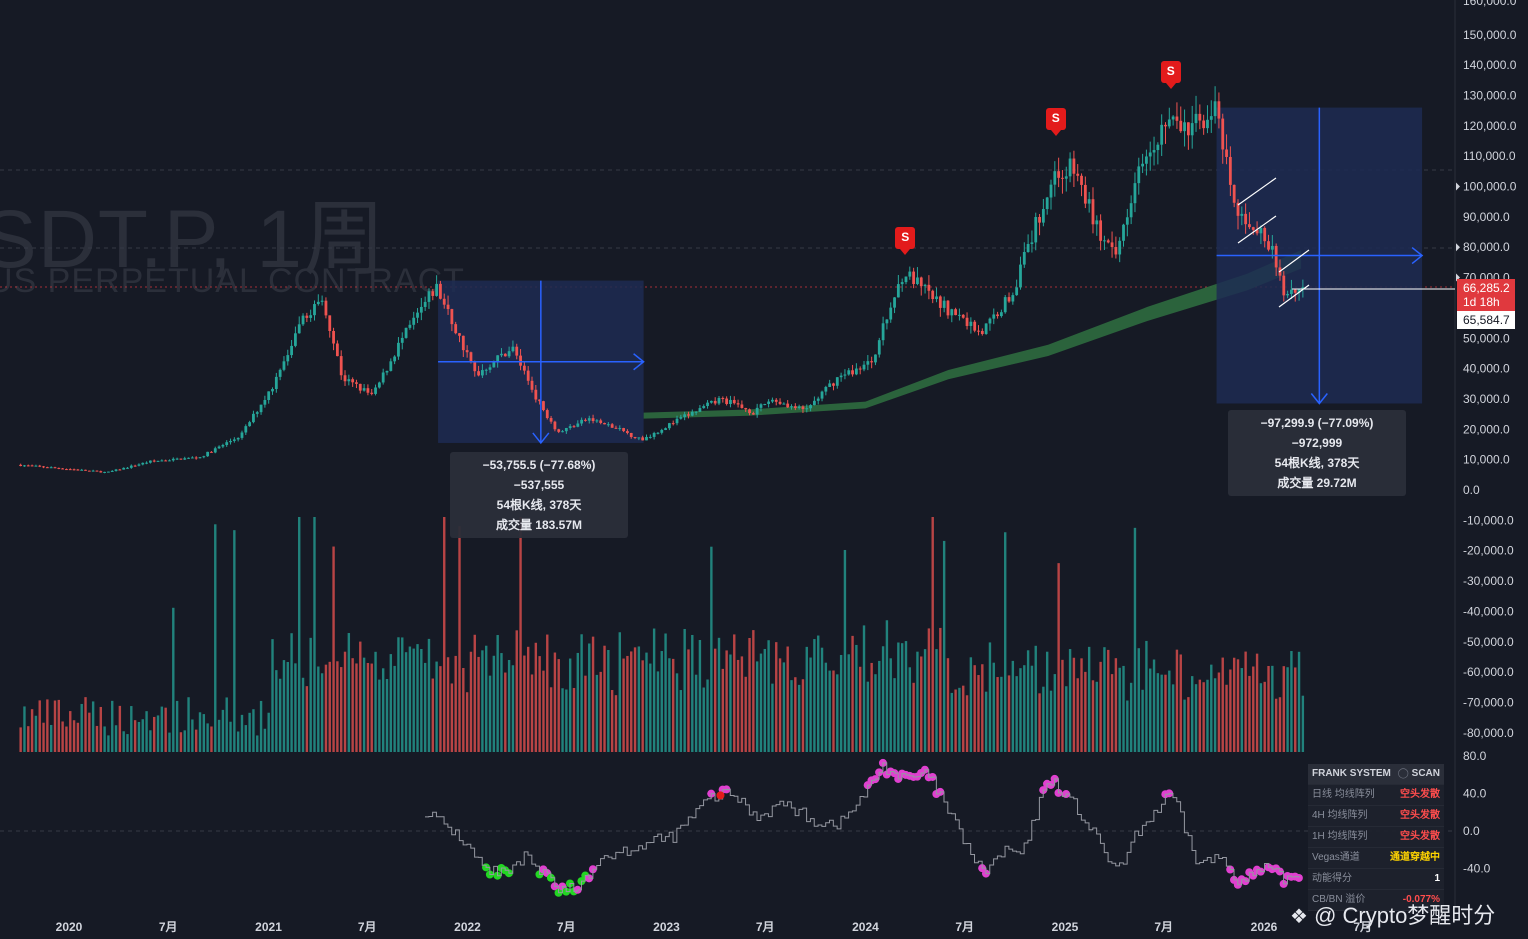  What do you see at coordinates (539, 525) in the screenshot?
I see `measurement-volume: 成交量 183.57M` at bounding box center [539, 525].